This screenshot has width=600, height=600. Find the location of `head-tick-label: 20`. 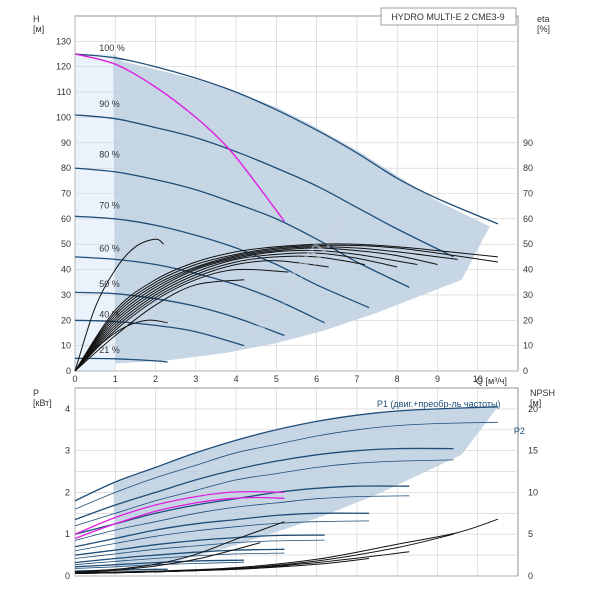

head-tick-label: 20 is located at coordinates (66, 320).